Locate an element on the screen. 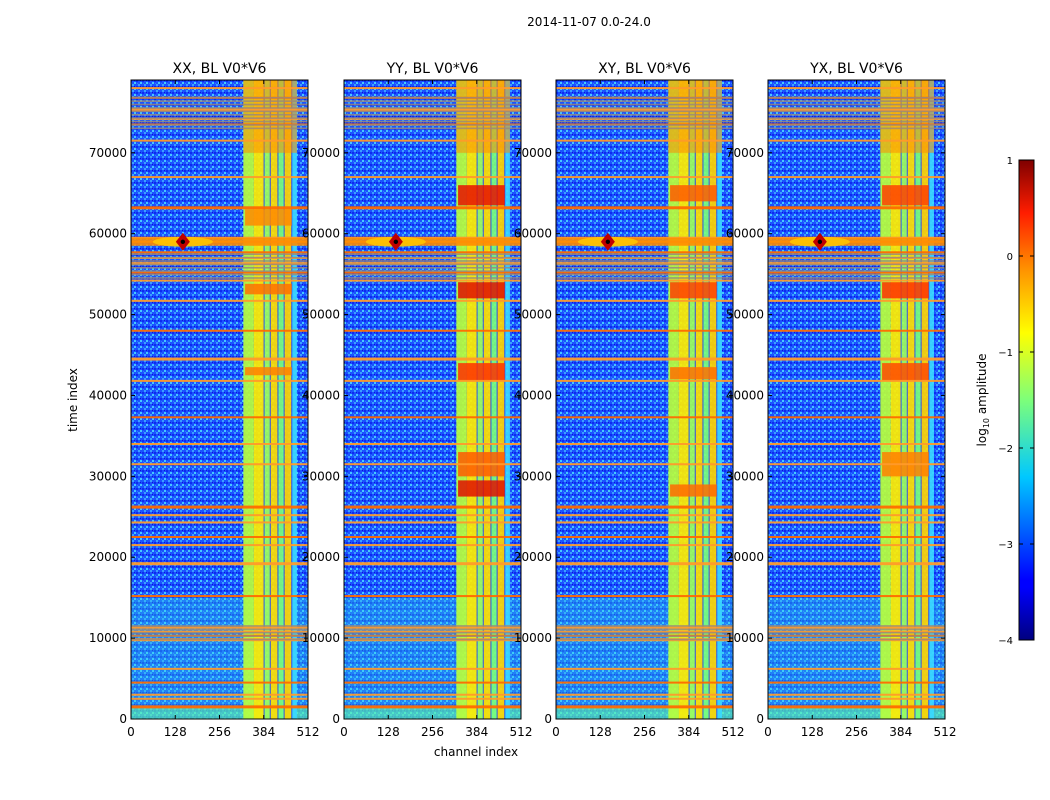 This screenshot has height=800, width=1050. x-tick-label: 256 is located at coordinates (219, 732).